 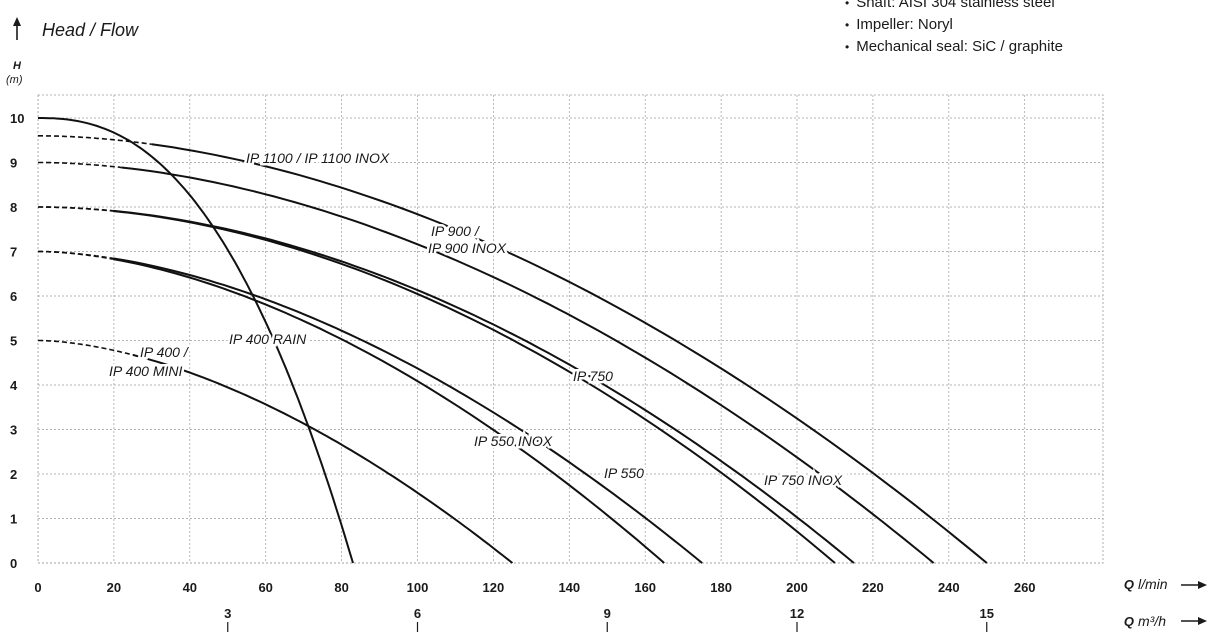 I want to click on x-tick-label: 160, so click(x=645, y=587).